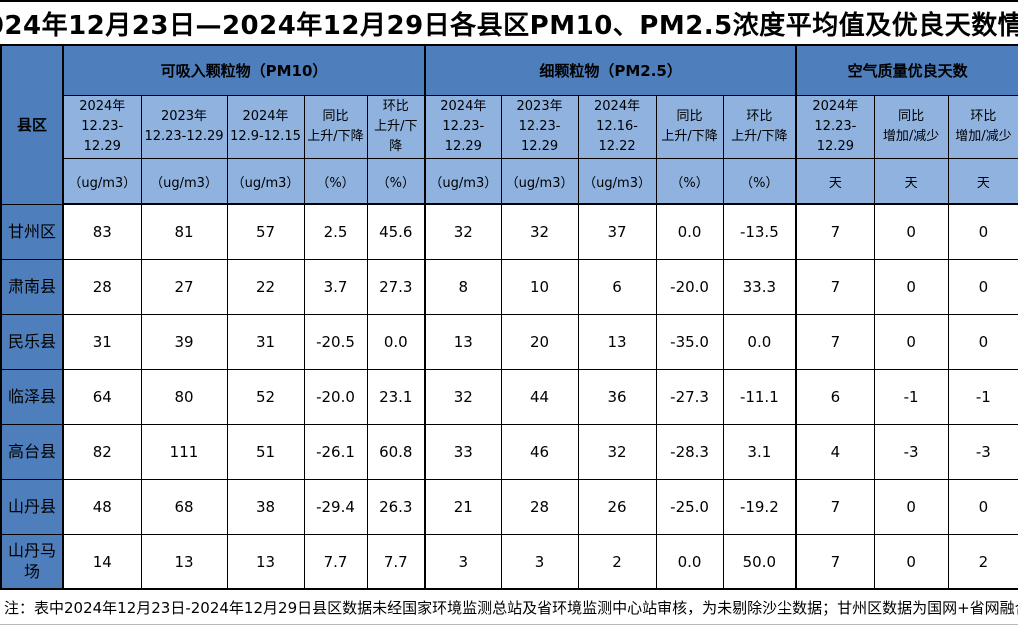  Describe the element at coordinates (617, 286) in the screenshot. I see `value-cell: 6` at that location.